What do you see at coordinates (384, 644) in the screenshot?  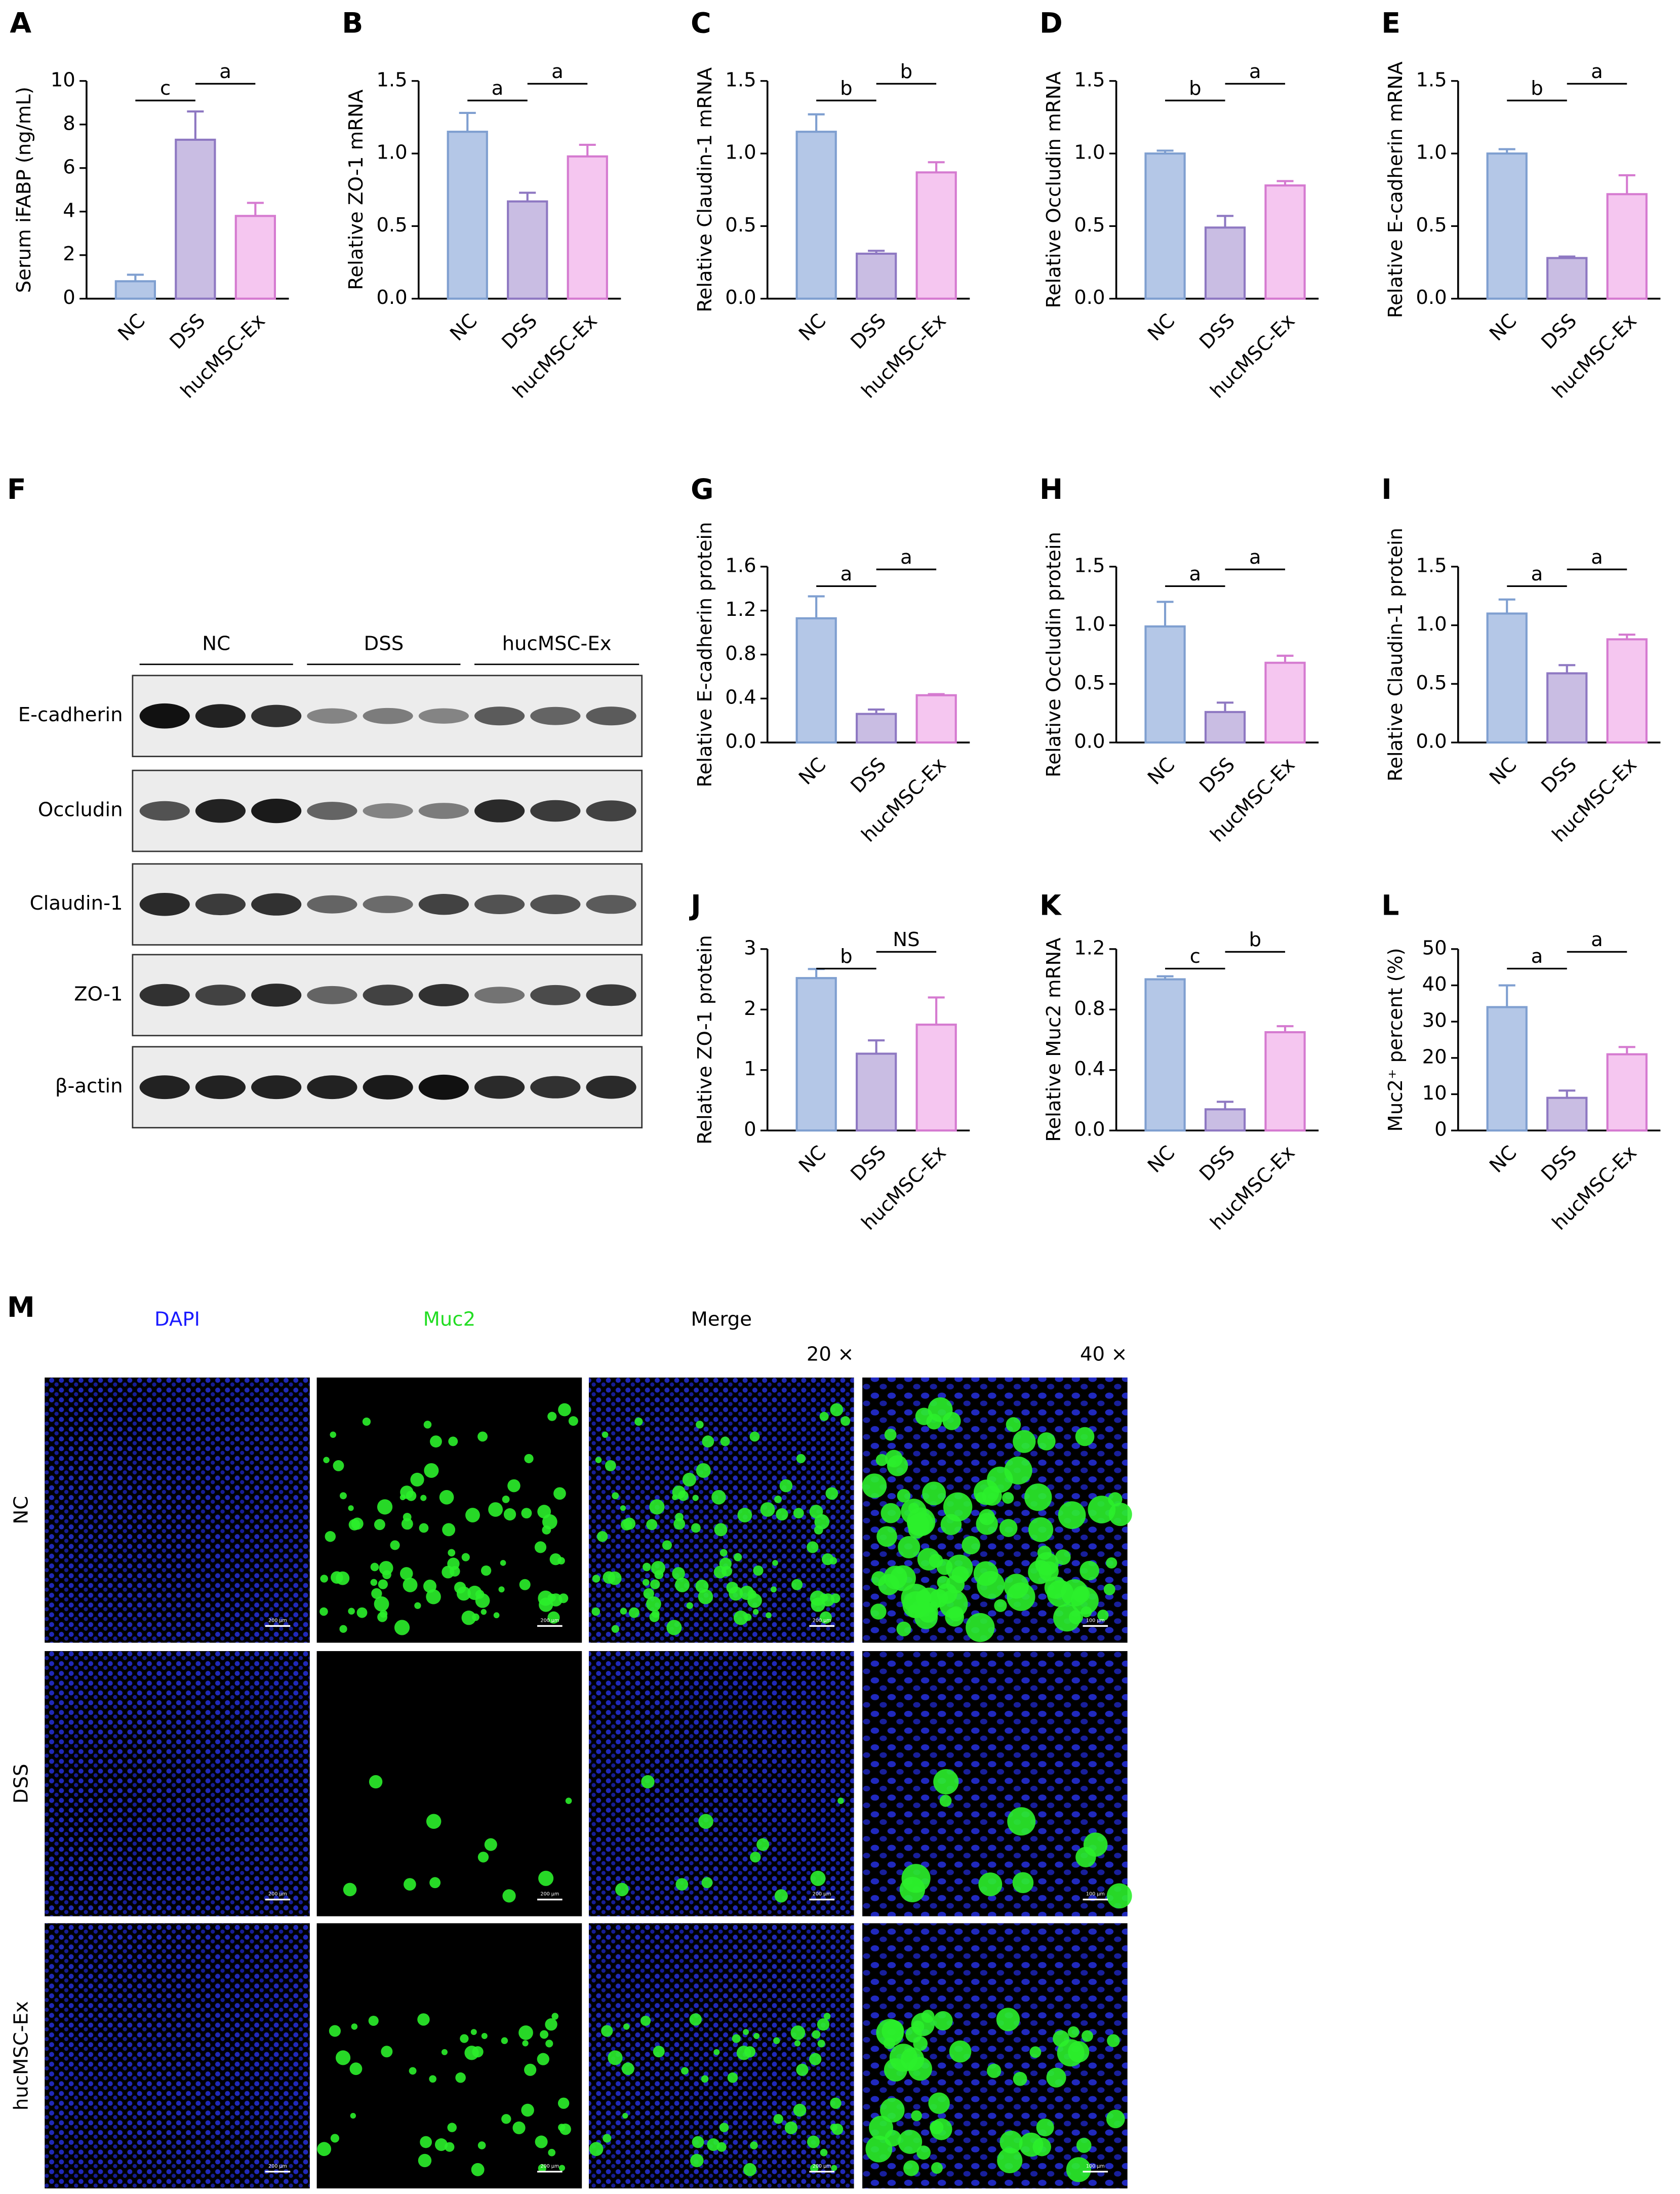 I see `group-label: DSS` at bounding box center [384, 644].